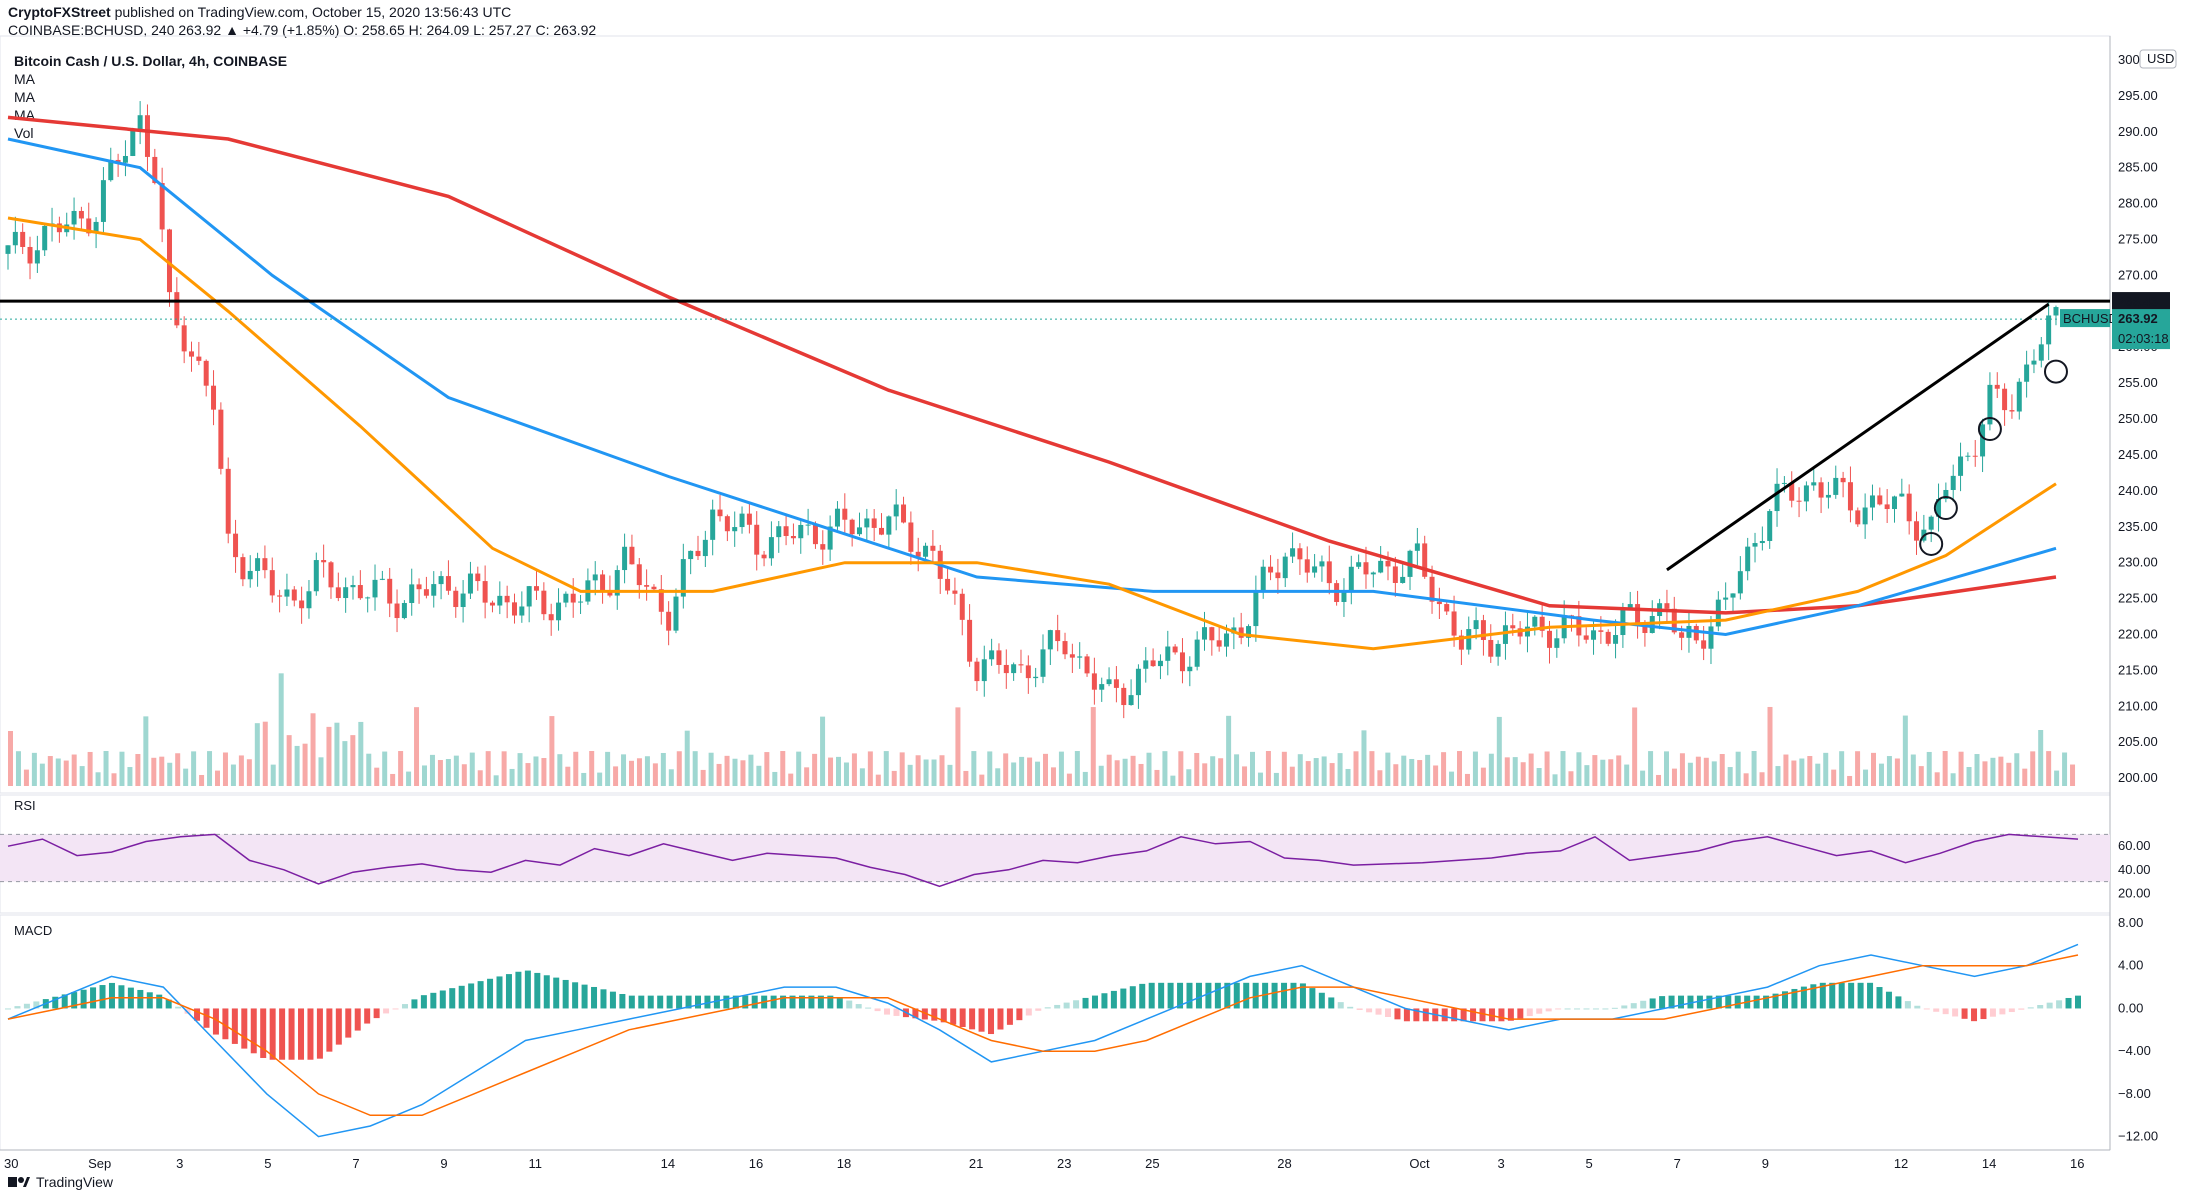  What do you see at coordinates (151, 61) in the screenshot?
I see `symbol-title: Bitcoin Cash / U.S. Dollar, 4h, COINBASE` at bounding box center [151, 61].